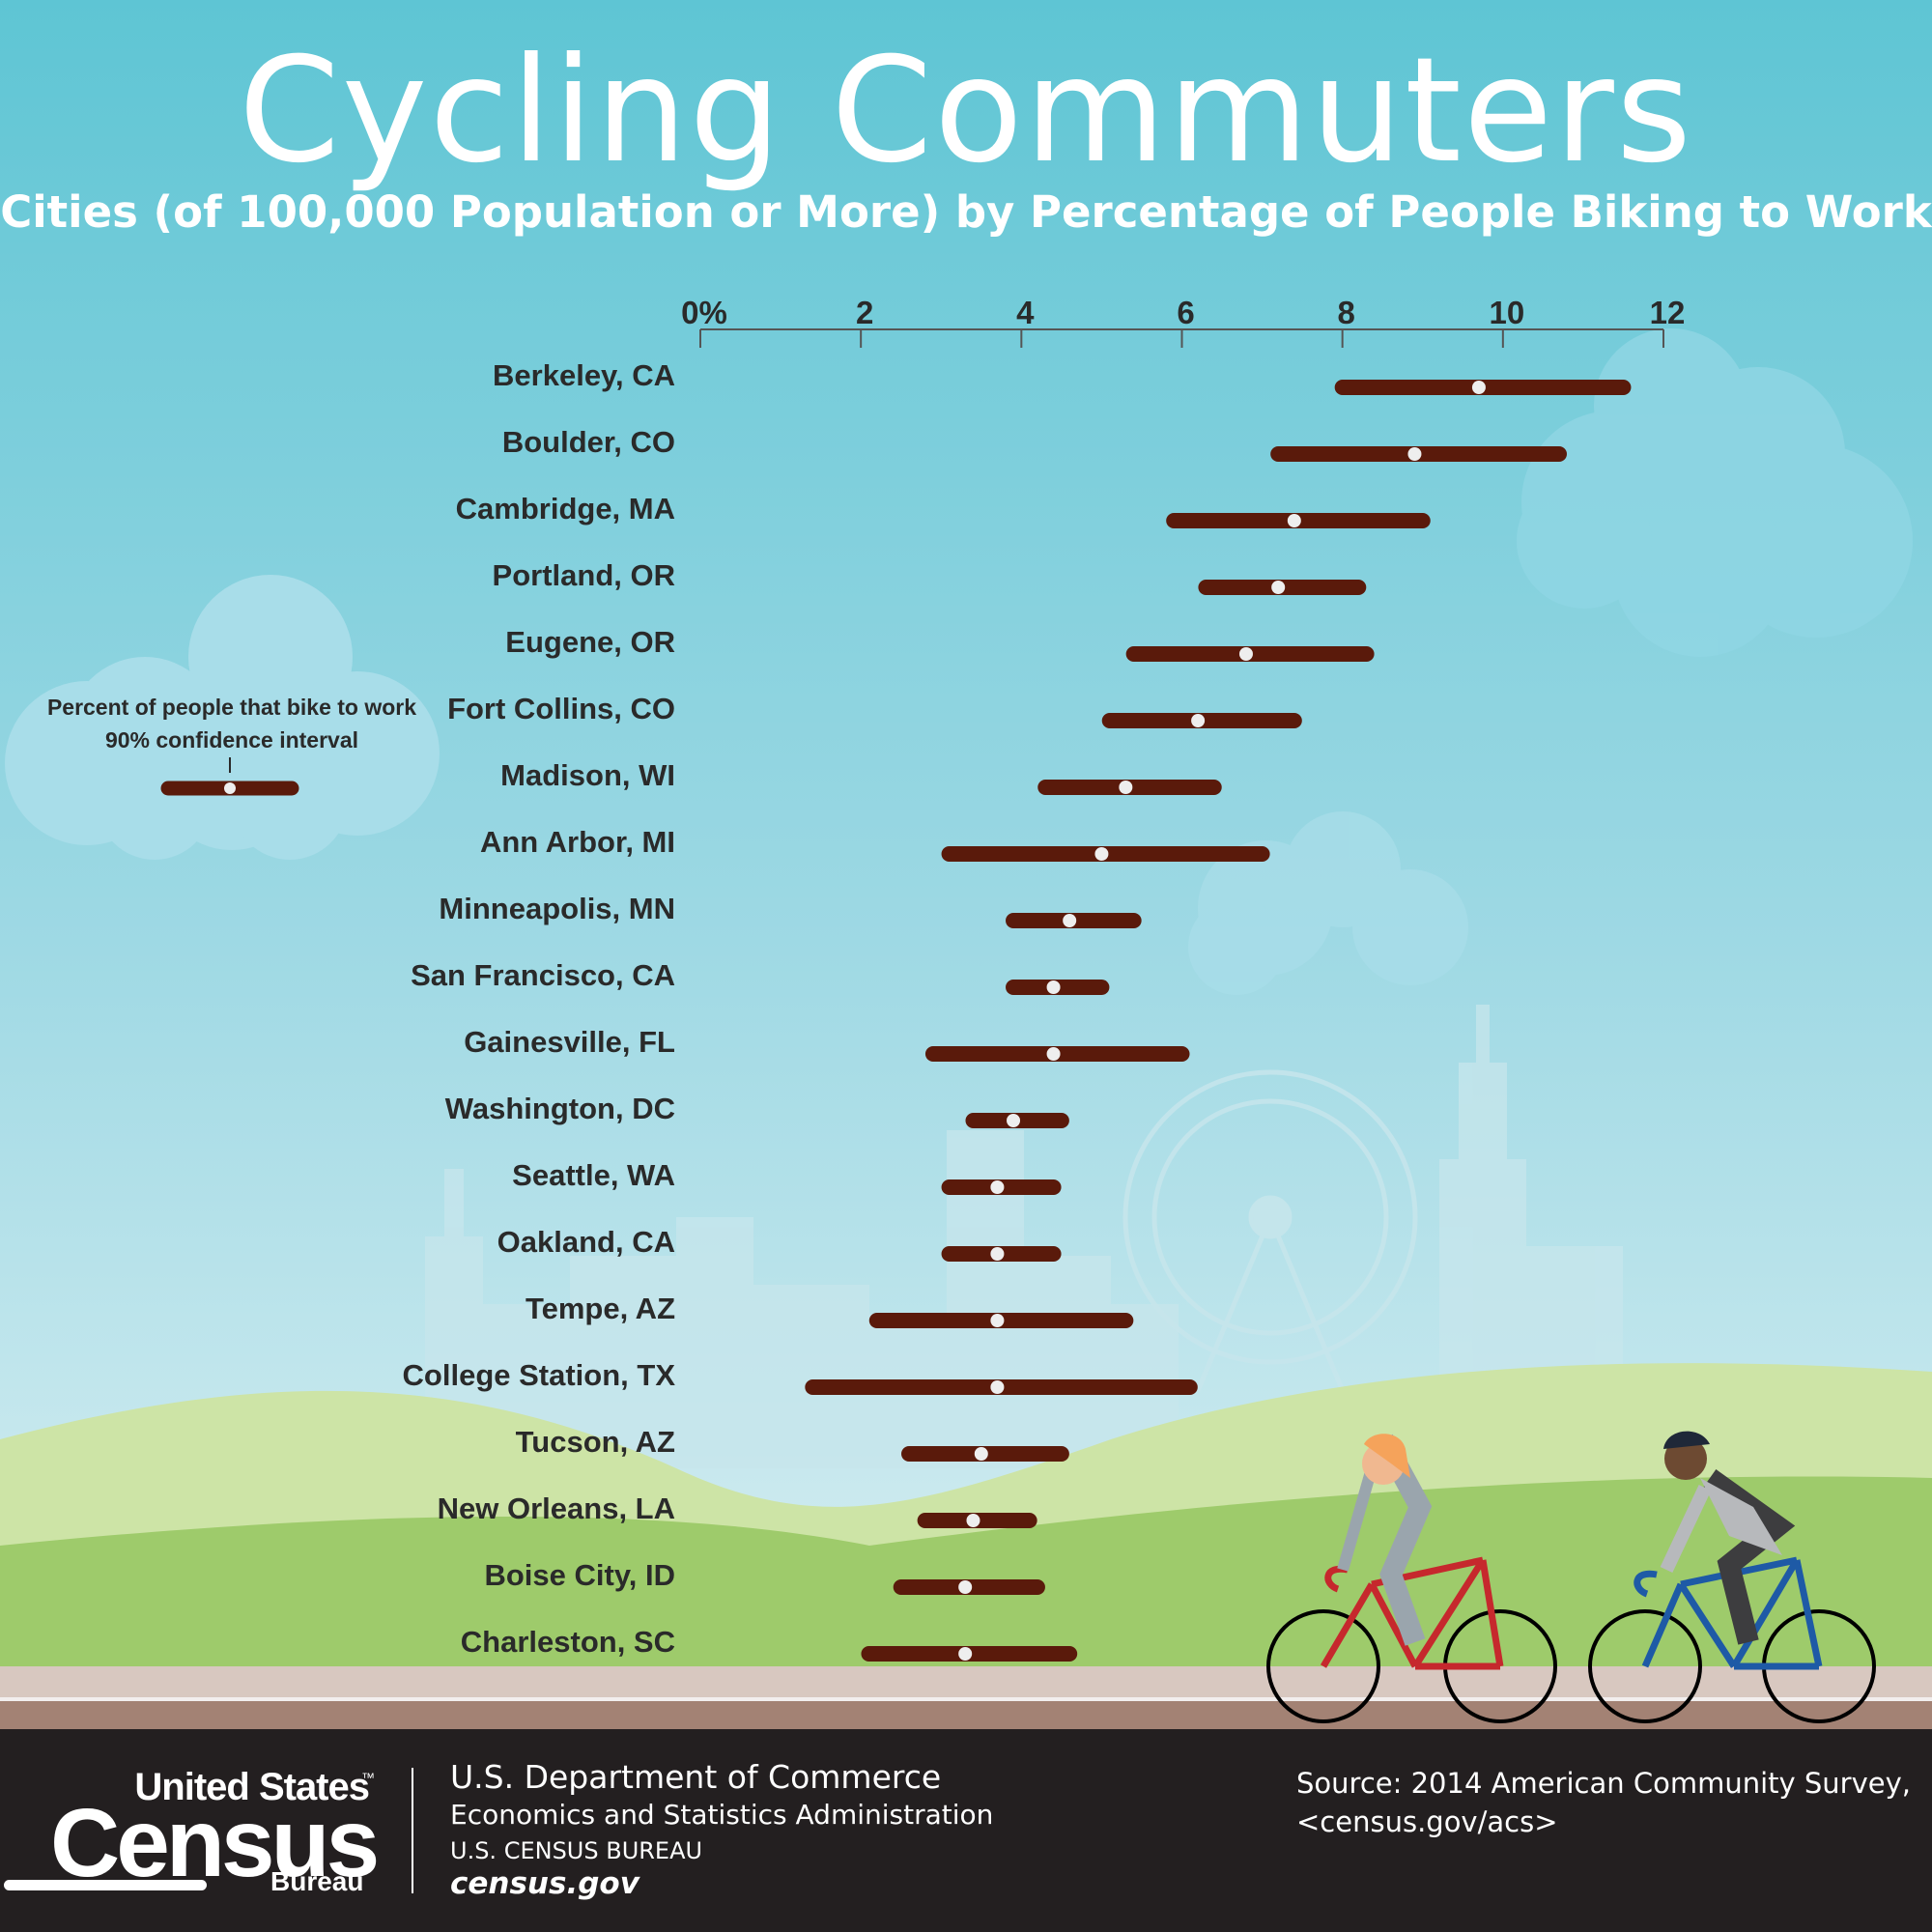  What do you see at coordinates (556, 1508) in the screenshot?
I see `city-label: New Orleans, LA` at bounding box center [556, 1508].